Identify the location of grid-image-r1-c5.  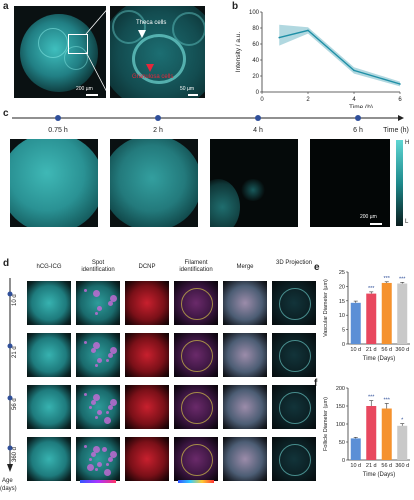
(294, 355).